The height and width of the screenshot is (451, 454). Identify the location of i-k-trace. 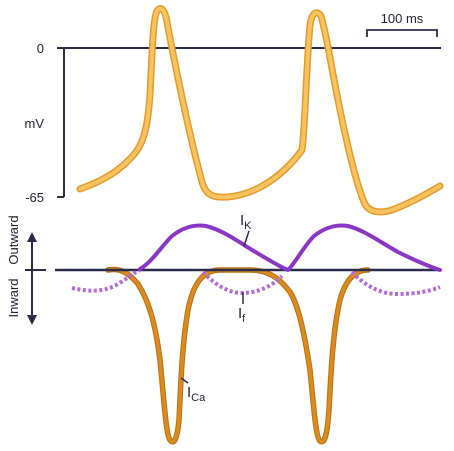
(290, 247).